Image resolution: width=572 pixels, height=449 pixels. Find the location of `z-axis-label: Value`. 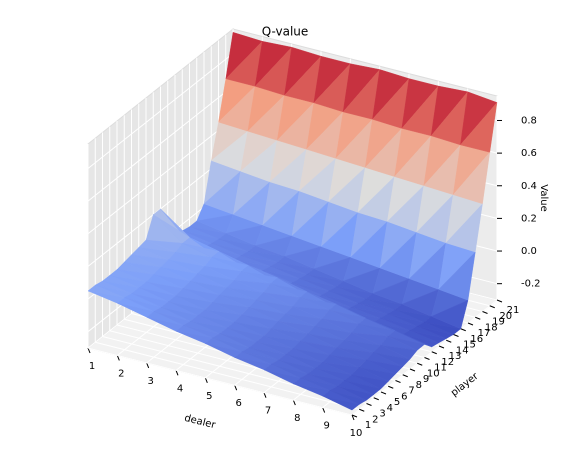

z-axis-label: Value is located at coordinates (543, 197).